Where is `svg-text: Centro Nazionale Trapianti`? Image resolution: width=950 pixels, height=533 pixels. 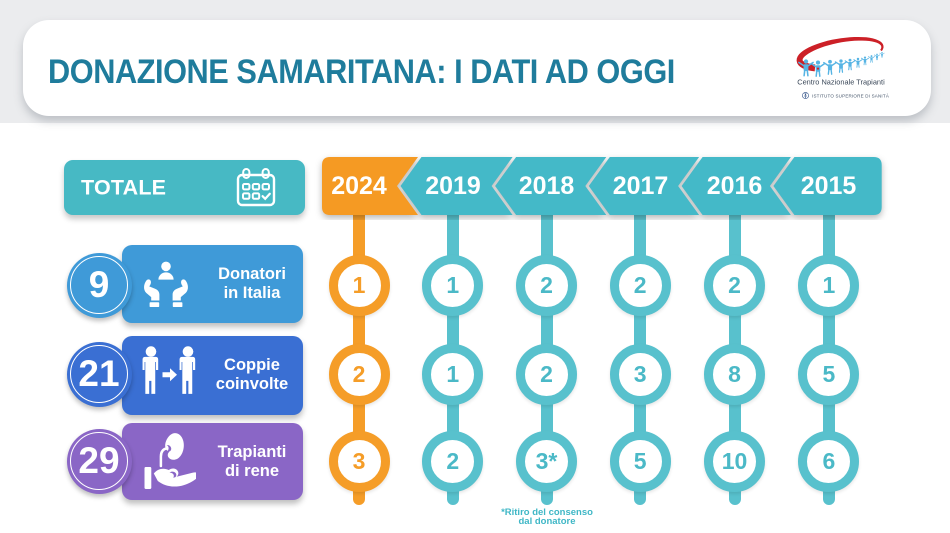 svg-text: Centro Nazionale Trapianti is located at coordinates (841, 82).